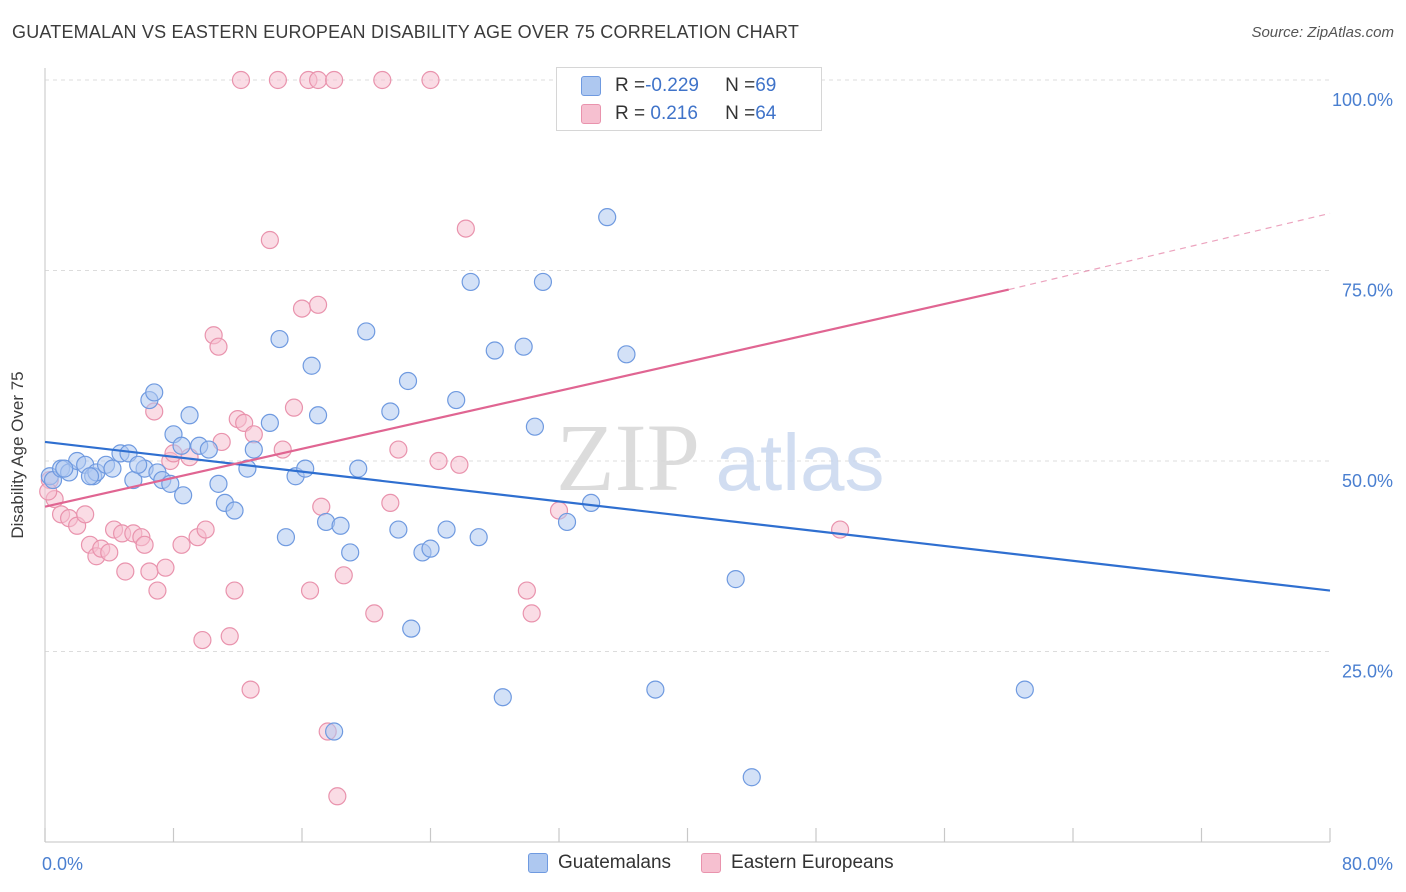 This screenshot has width=1406, height=892. I want to click on legend-swatch-blue, so click(591, 86).